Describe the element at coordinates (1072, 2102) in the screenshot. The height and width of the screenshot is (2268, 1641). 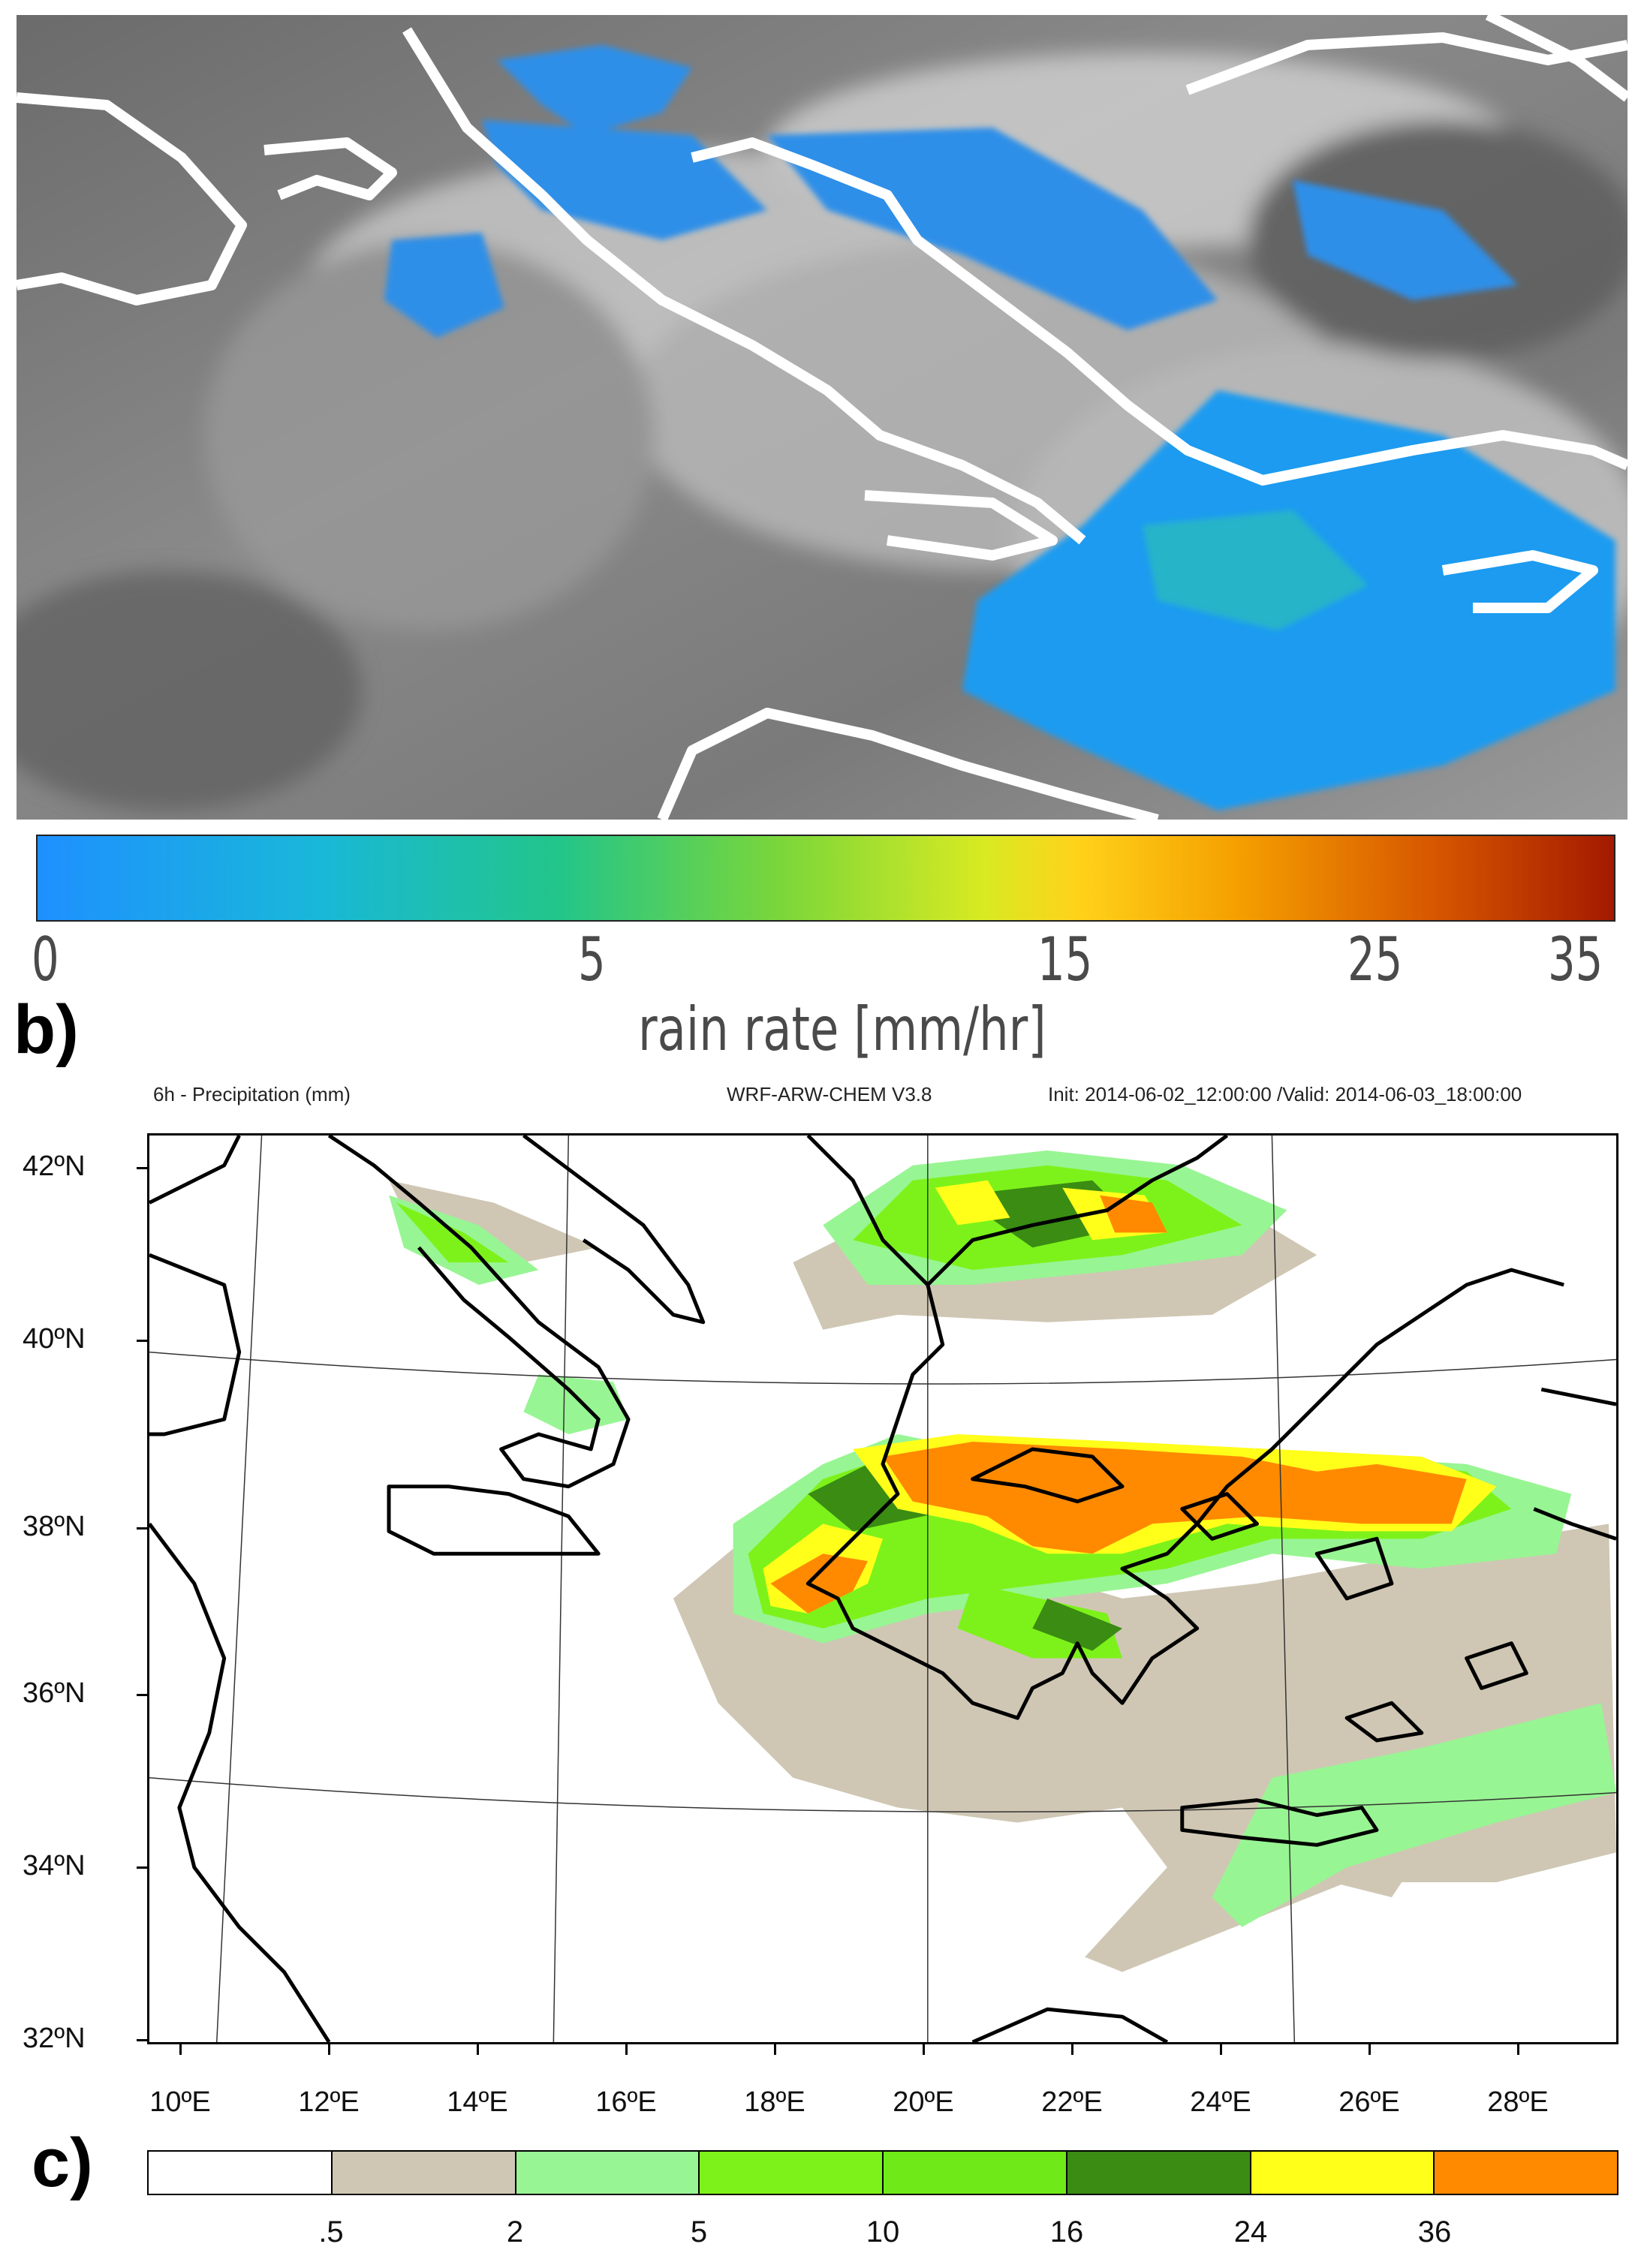
I see `lon-label-22e: 22ºE` at that location.